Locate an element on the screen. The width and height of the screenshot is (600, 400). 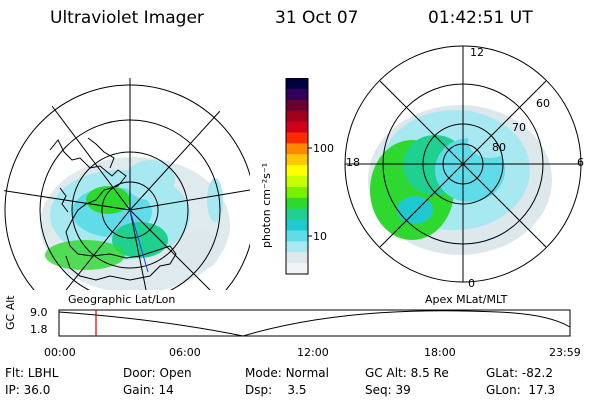
filter-readout: Flt: LBHL is located at coordinates (31, 373).